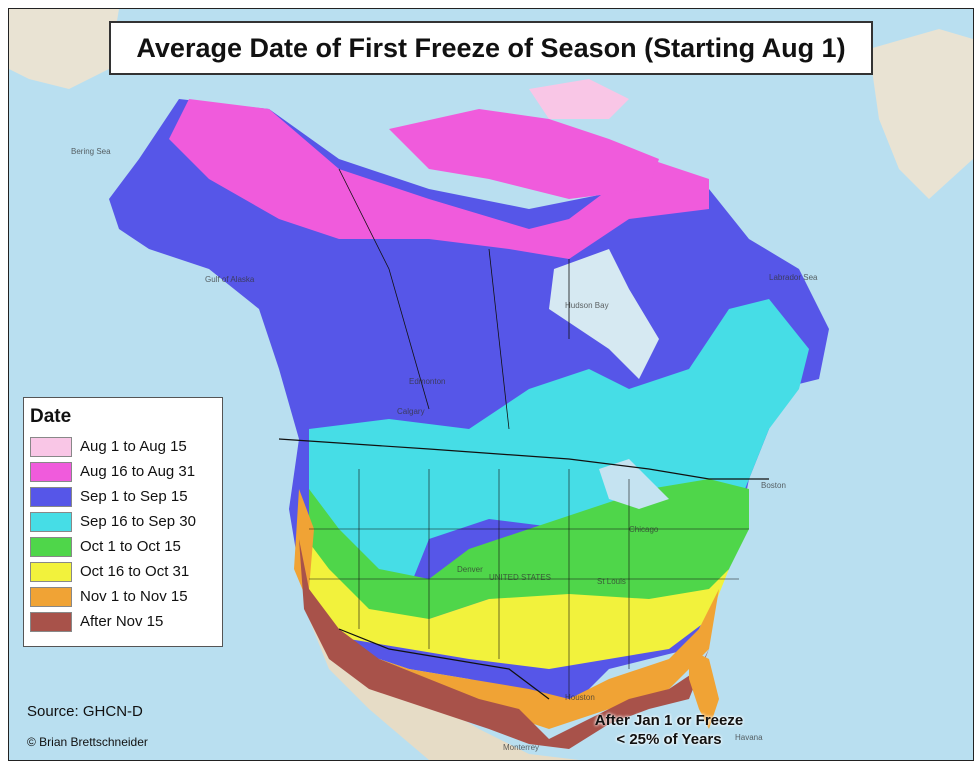  What do you see at coordinates (470, 569) in the screenshot?
I see `place-denver: Denver` at bounding box center [470, 569].